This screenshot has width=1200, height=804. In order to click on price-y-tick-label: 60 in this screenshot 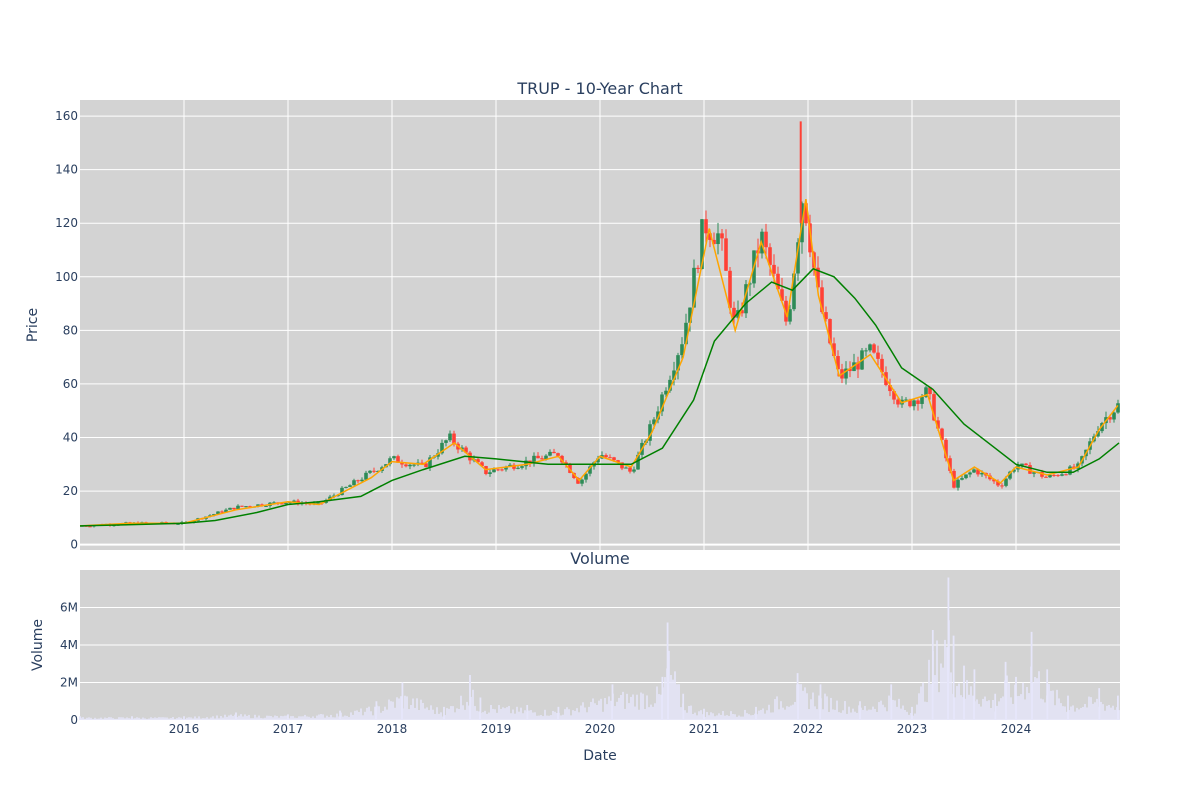, I will do `click(70, 384)`.